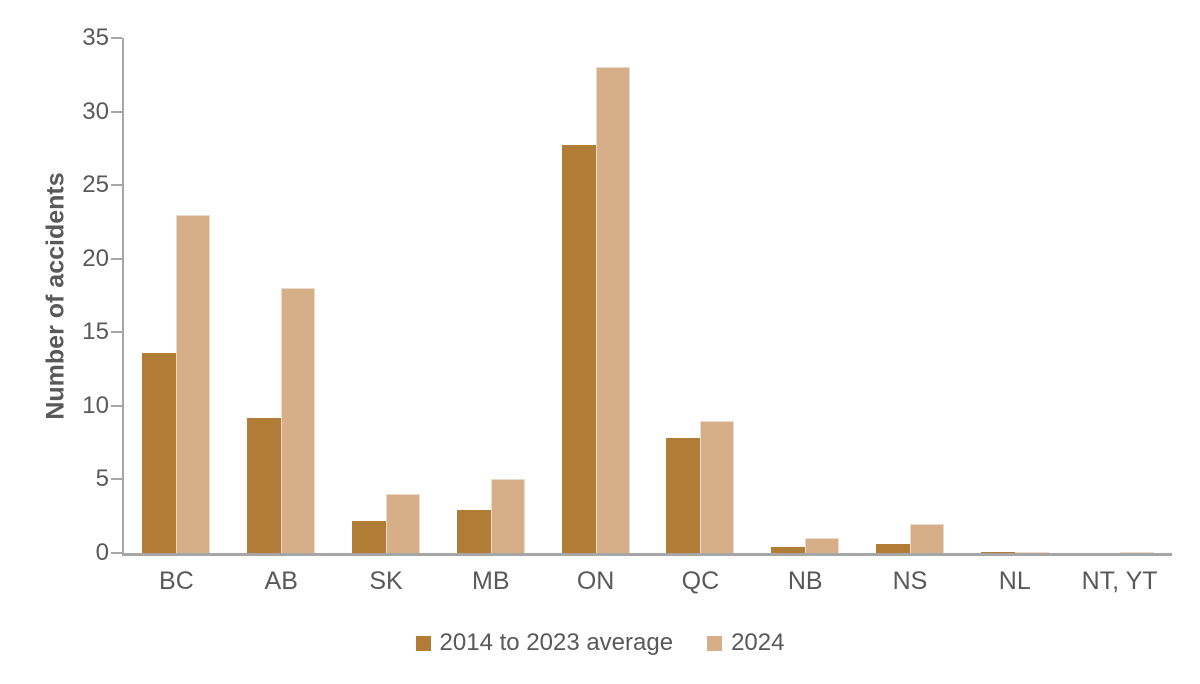  I want to click on bar-qc-series0, so click(683, 495).